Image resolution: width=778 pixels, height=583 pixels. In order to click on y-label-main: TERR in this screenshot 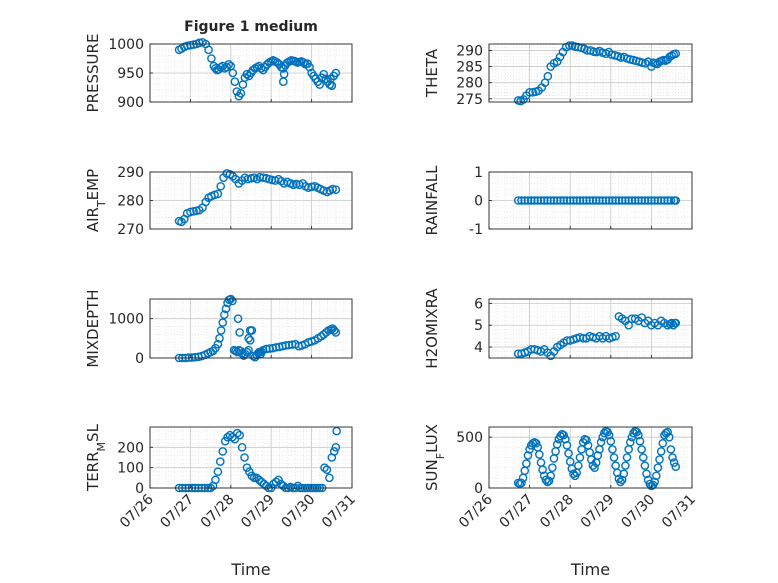, I will do `click(93, 471)`.